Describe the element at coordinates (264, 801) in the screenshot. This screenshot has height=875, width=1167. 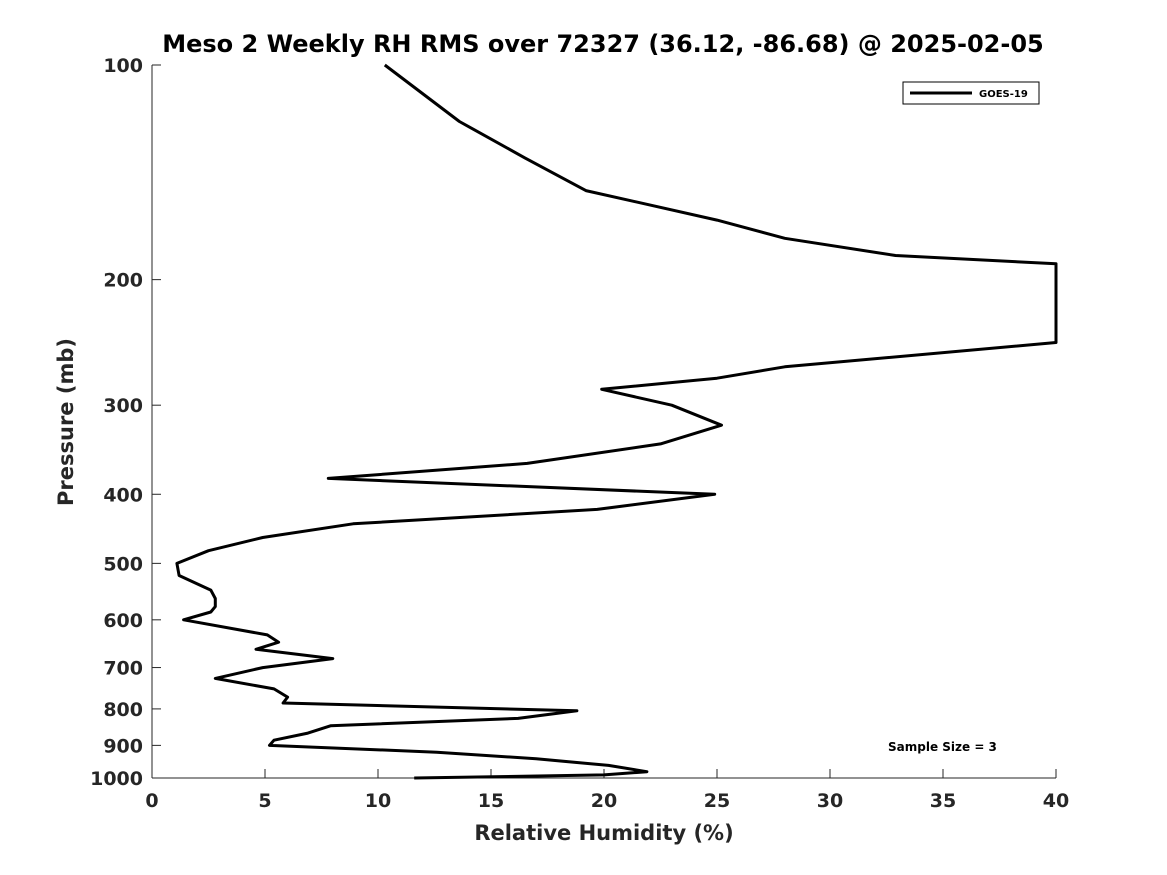
I see `x-tick-label: 5` at that location.